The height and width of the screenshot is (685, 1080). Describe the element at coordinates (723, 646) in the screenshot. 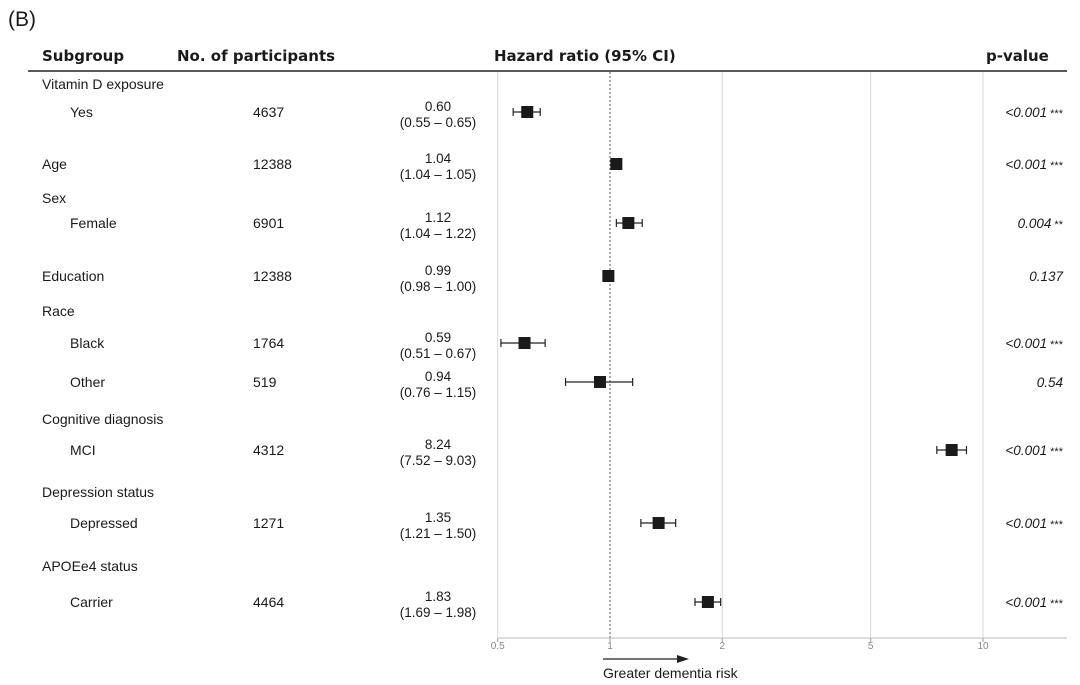

I see `x-tick-label: 2` at that location.